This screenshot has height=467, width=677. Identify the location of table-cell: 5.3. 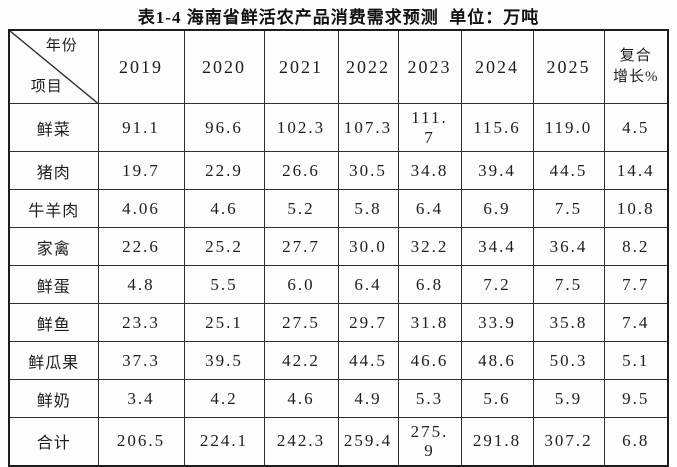
(429, 398).